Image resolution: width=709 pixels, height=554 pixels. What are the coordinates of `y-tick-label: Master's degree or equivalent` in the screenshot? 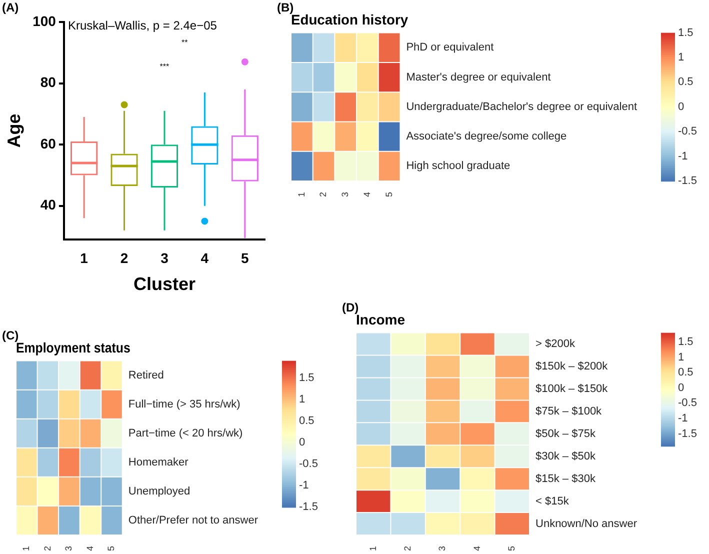 It's located at (478, 77).